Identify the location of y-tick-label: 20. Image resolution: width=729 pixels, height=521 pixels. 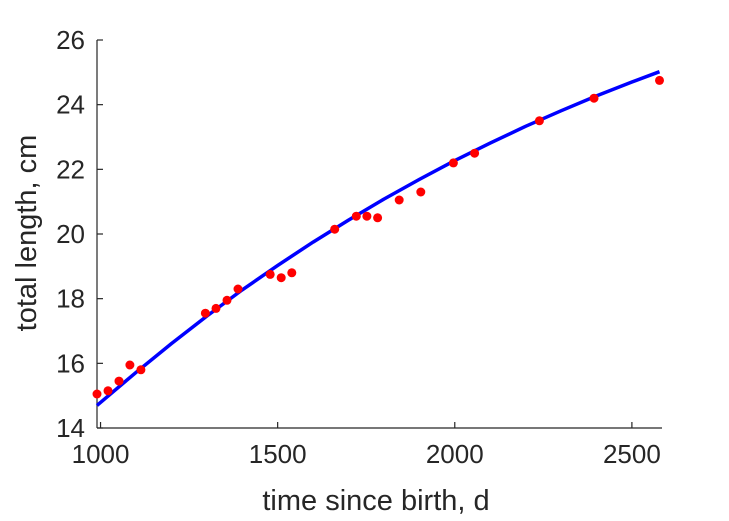
(70, 234).